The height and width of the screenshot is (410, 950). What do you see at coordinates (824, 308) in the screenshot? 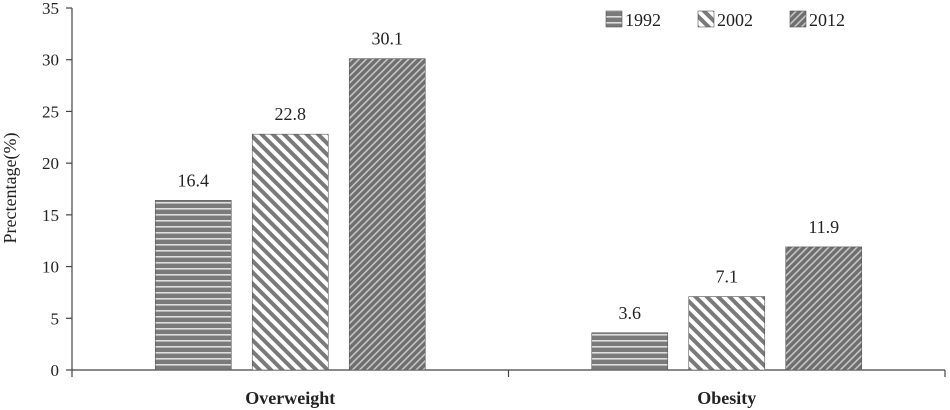
I see `bar-2012-obesity` at bounding box center [824, 308].